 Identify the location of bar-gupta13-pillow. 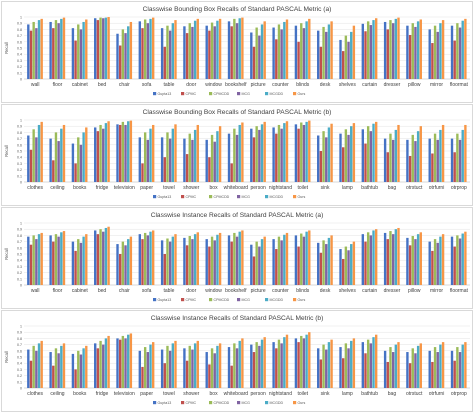
(407, 261).